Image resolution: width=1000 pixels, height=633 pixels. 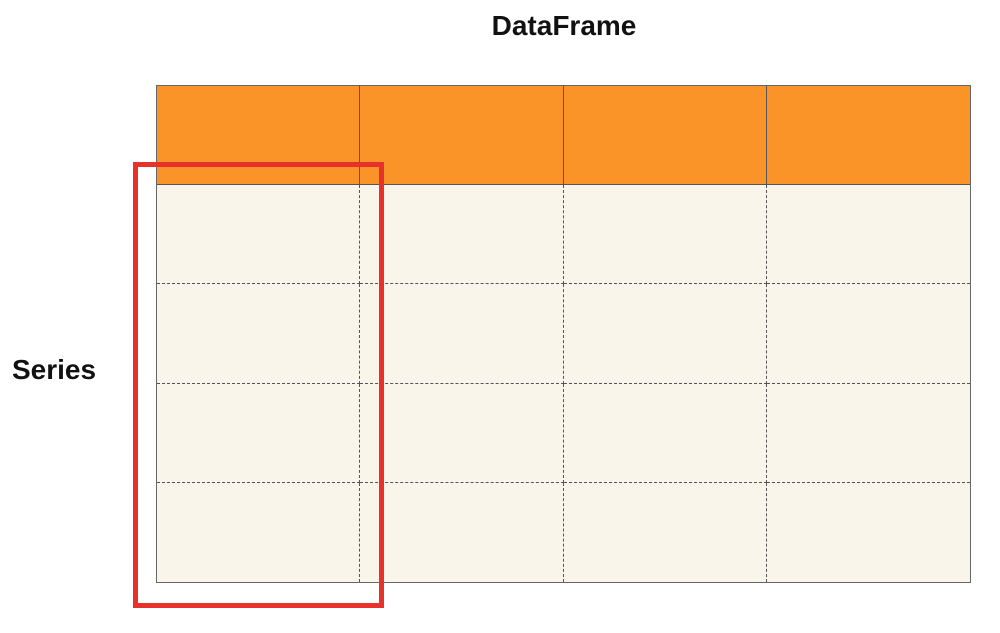 I want to click on dataframe-title: DataFrame, so click(x=564, y=25).